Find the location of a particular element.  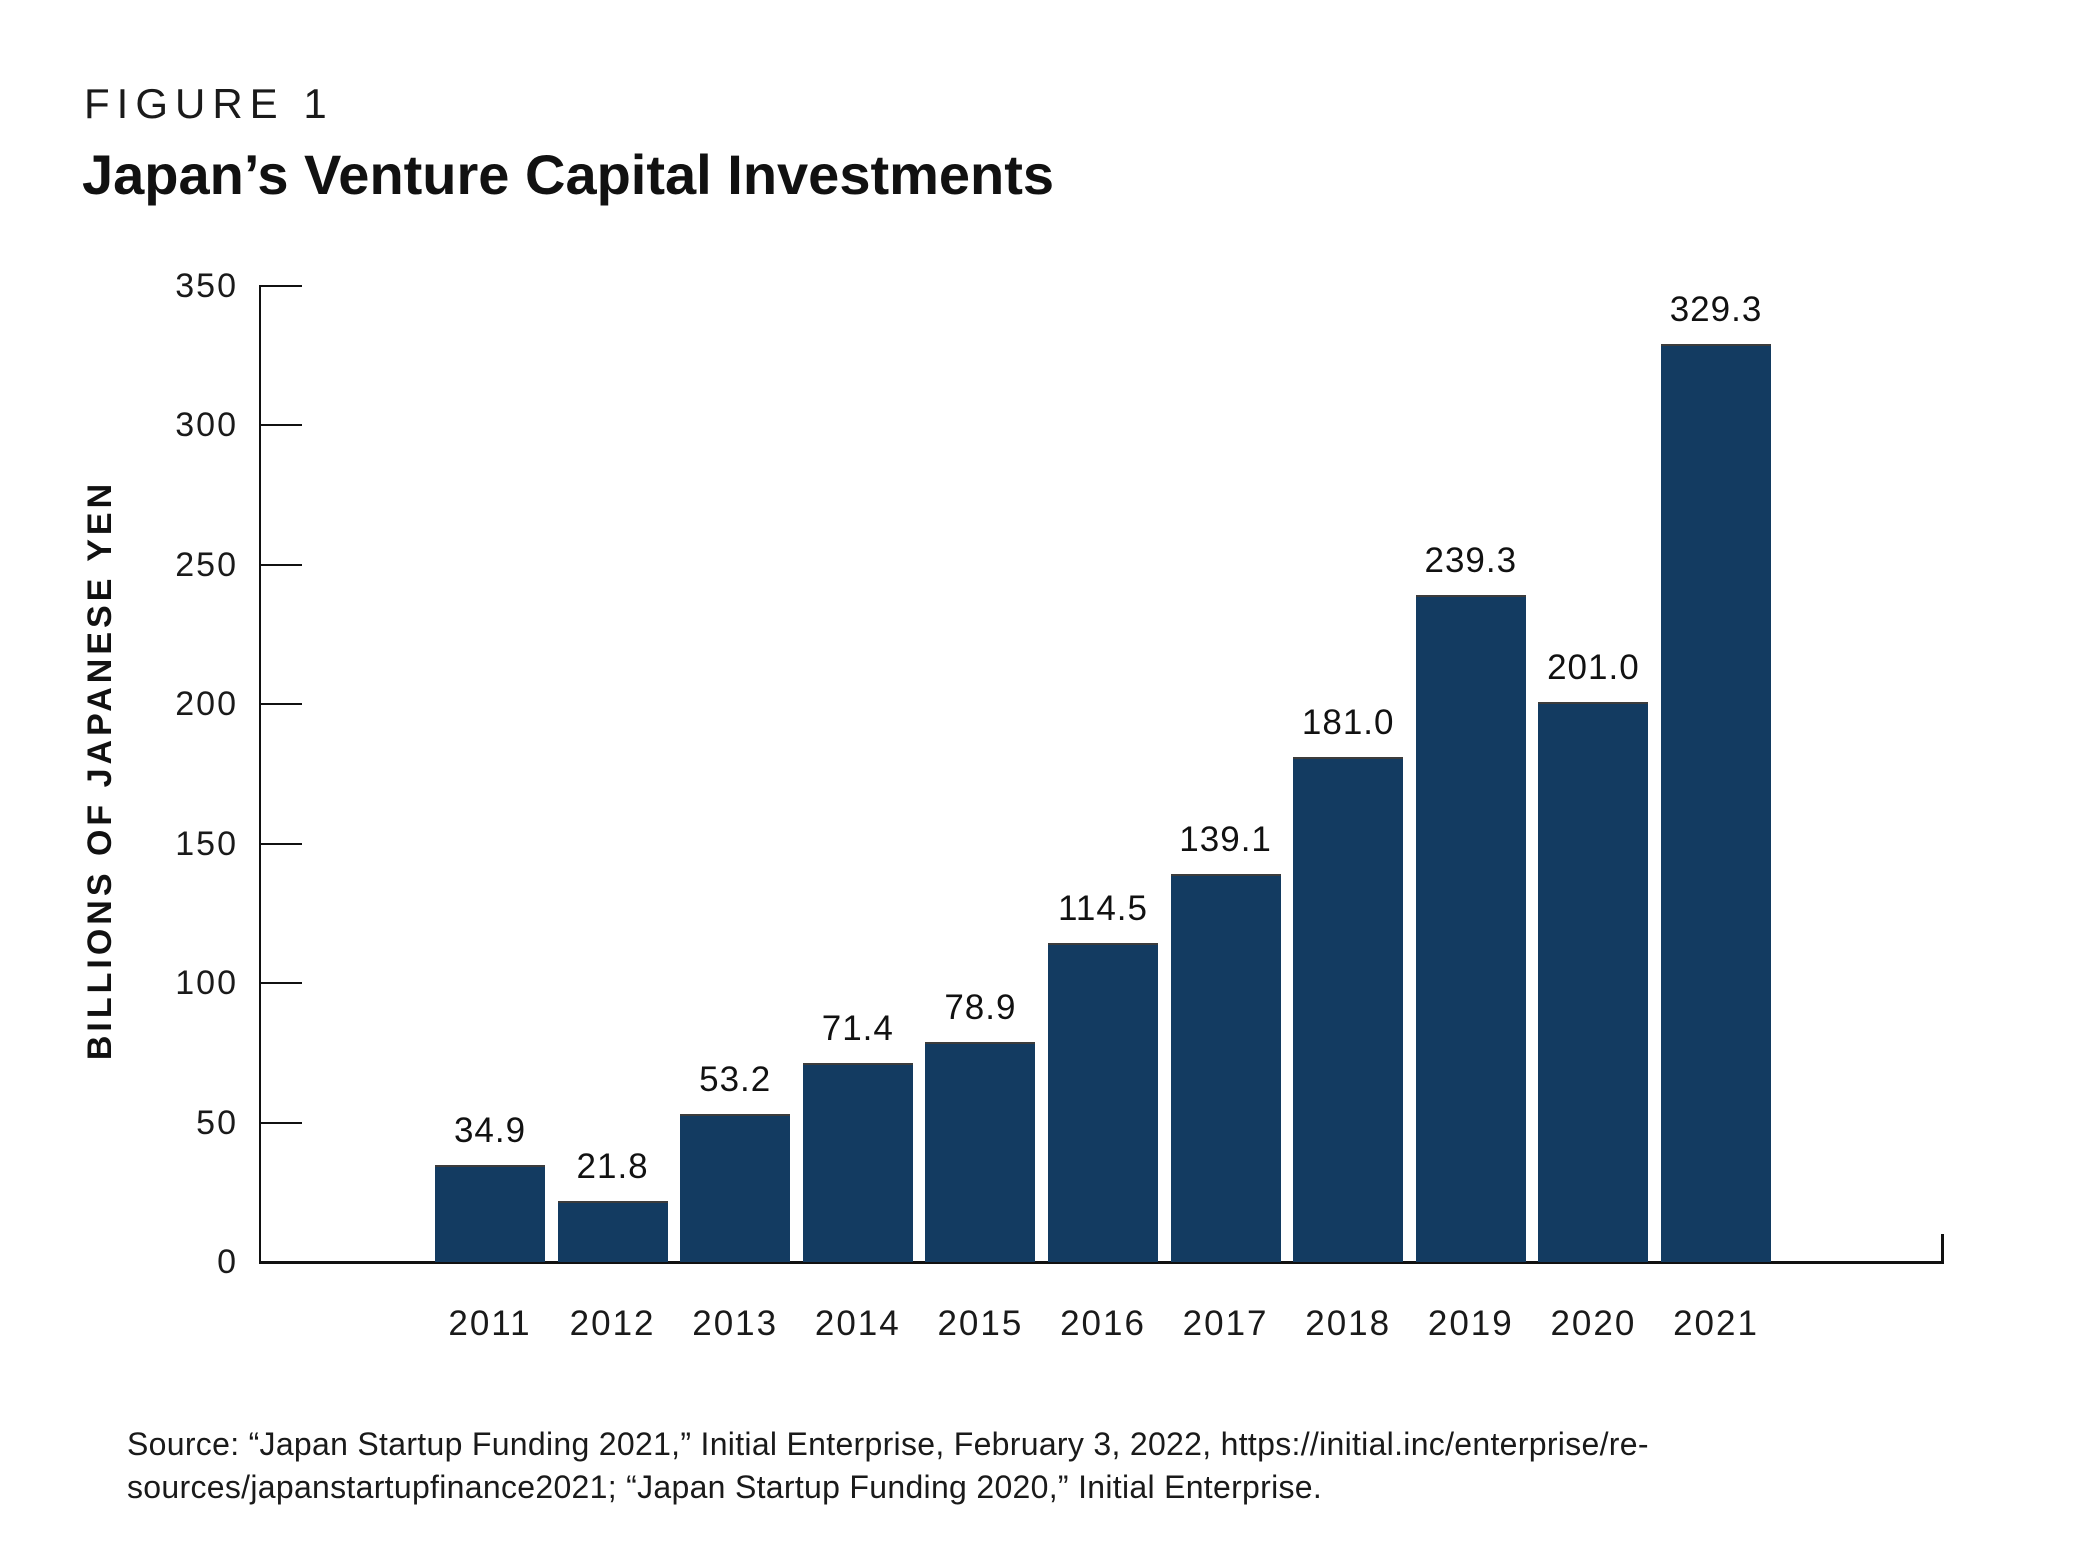

bar-value-label: 53.2 is located at coordinates (735, 1079).